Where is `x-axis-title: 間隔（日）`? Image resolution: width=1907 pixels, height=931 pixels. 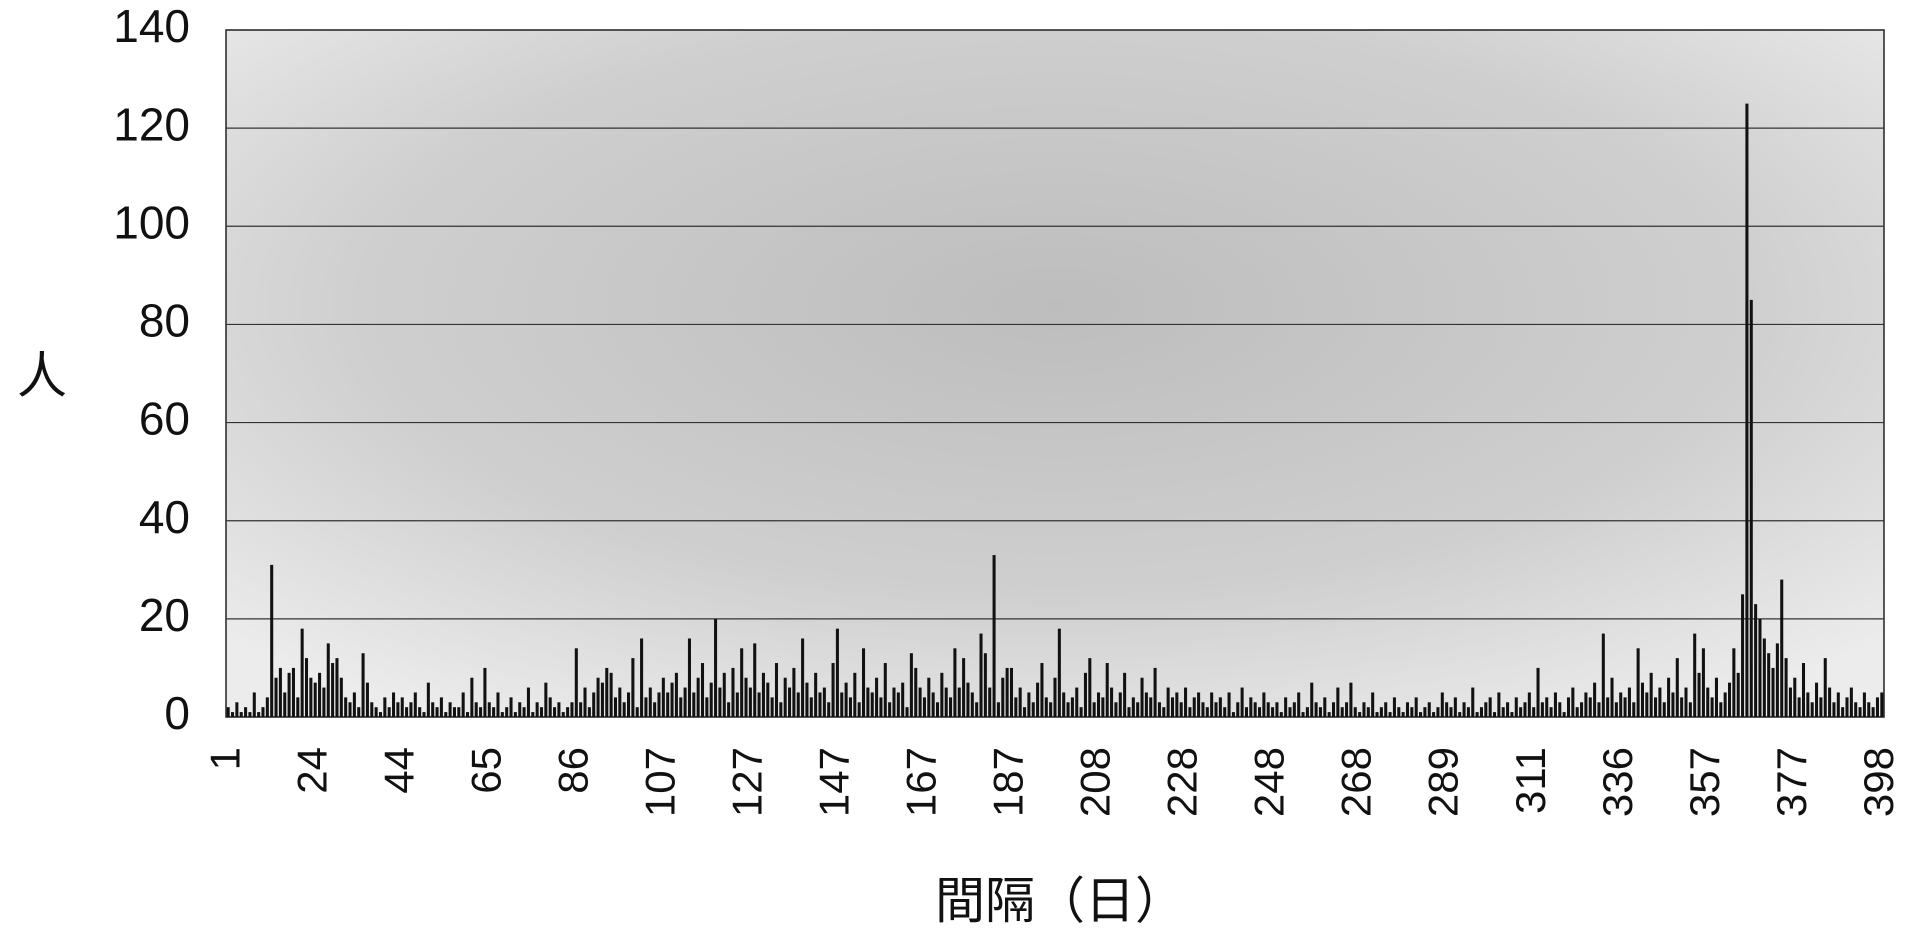 x-axis-title: 間隔（日） is located at coordinates (1060, 901).